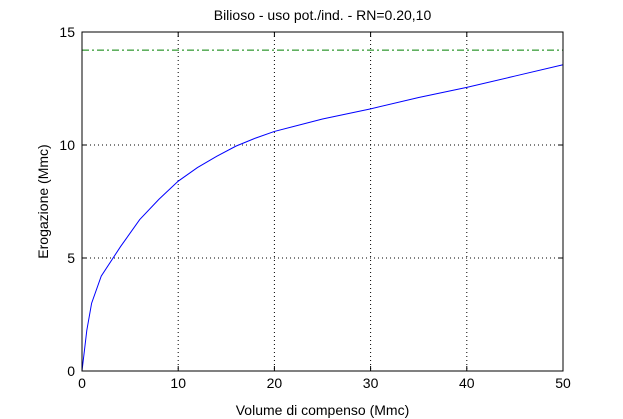 The width and height of the screenshot is (623, 419). I want to click on chart-title: Bilioso - uso pot./ind. - RN=0.20,10, so click(323, 15).